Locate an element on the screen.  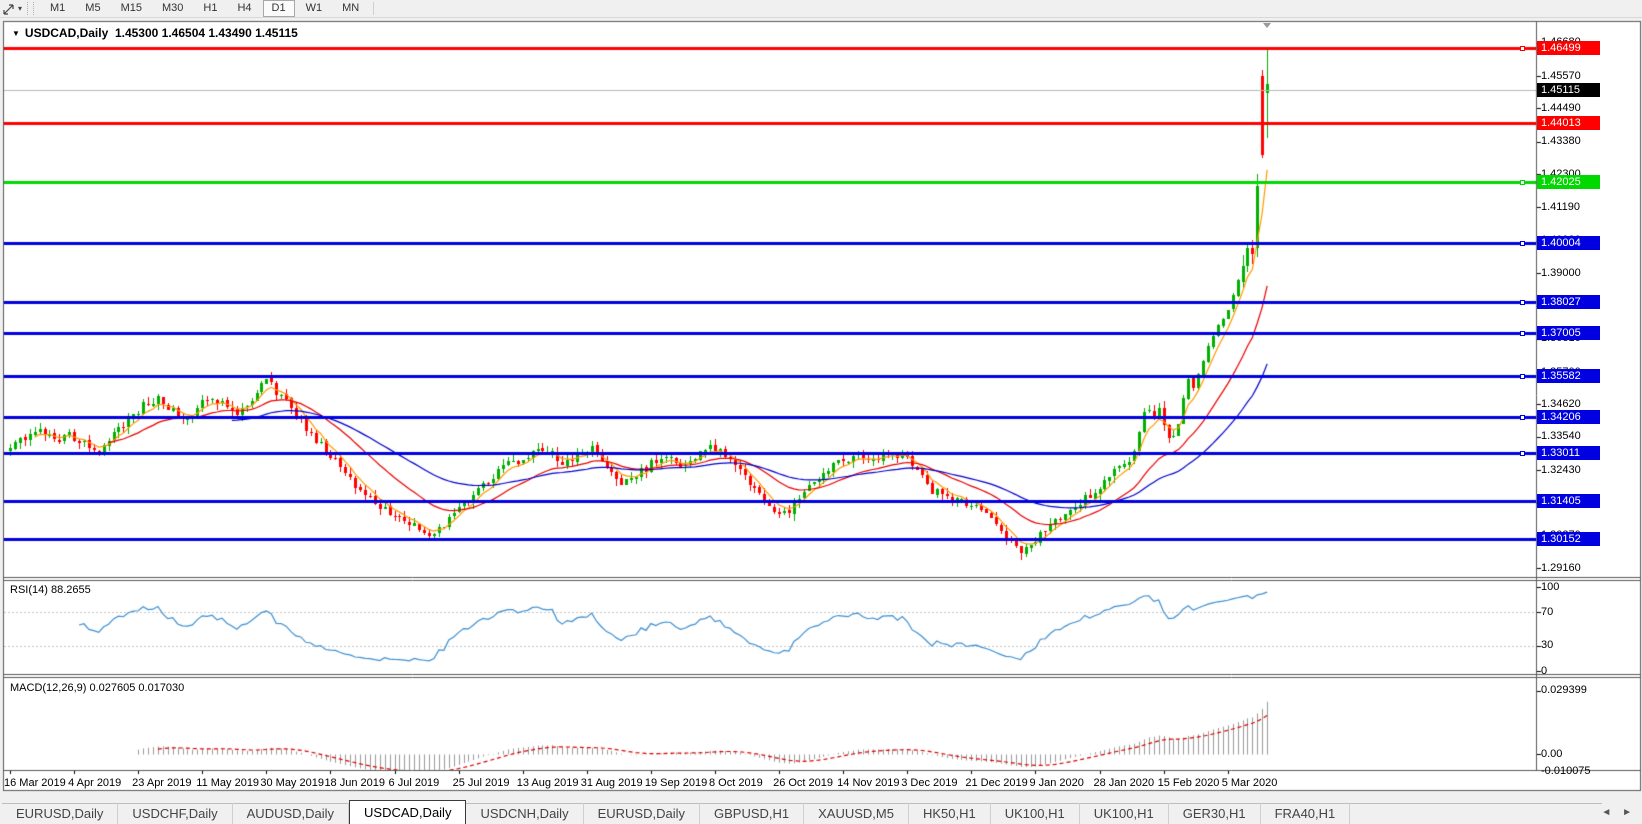
macd-tick-label: -0.010075 is located at coordinates (1566, 770).